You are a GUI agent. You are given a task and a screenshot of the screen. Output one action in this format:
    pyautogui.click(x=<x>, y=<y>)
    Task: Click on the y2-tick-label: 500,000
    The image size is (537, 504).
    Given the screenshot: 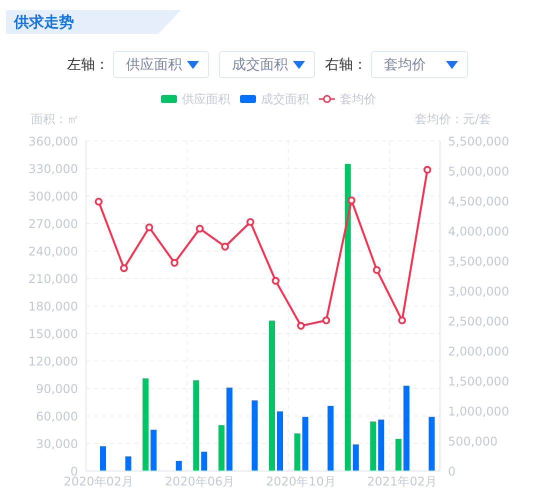 What is the action you would take?
    pyautogui.click(x=473, y=441)
    